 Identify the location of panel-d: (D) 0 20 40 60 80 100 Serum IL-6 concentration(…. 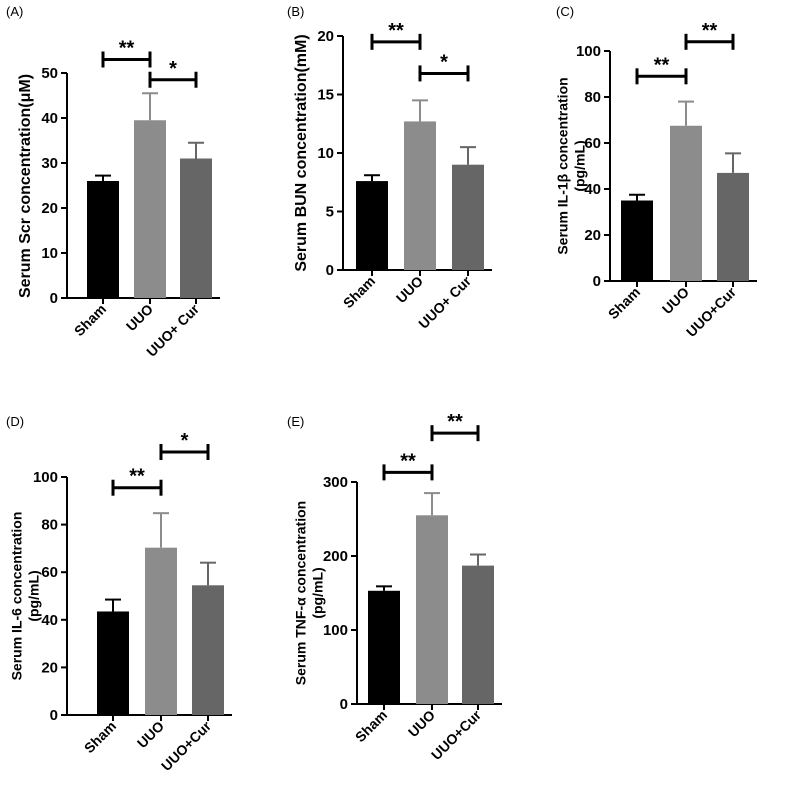
(119, 594).